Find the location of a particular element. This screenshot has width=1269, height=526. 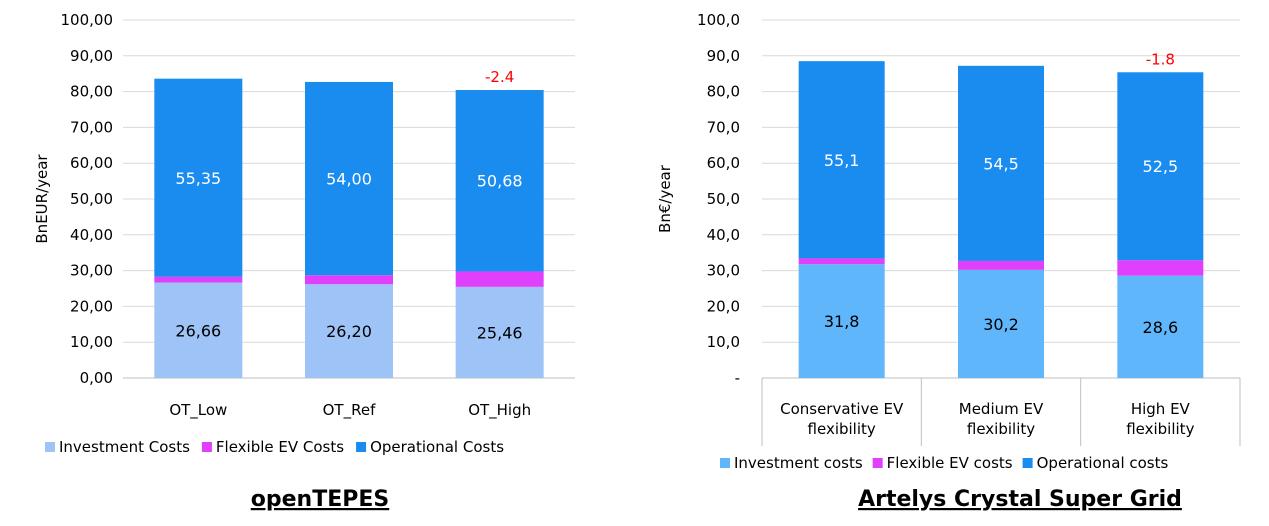

y-tick-label: 20,00 is located at coordinates (91, 306).